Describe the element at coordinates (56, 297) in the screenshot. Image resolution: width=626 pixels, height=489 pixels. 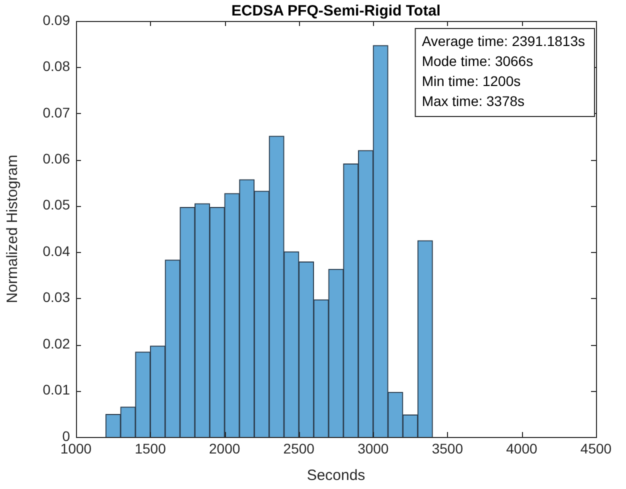
I see `y-tick-label: 0.03` at that location.